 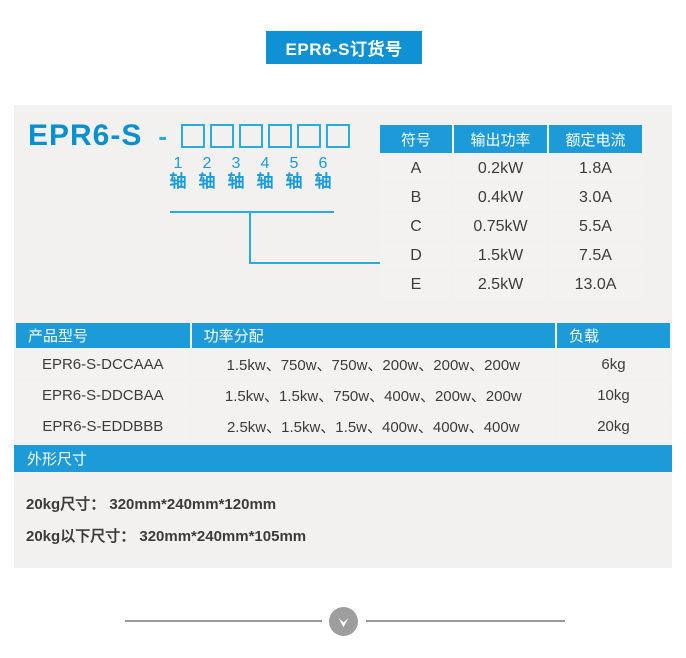 I want to click on product-header-load: 负载, so click(x=613, y=335).